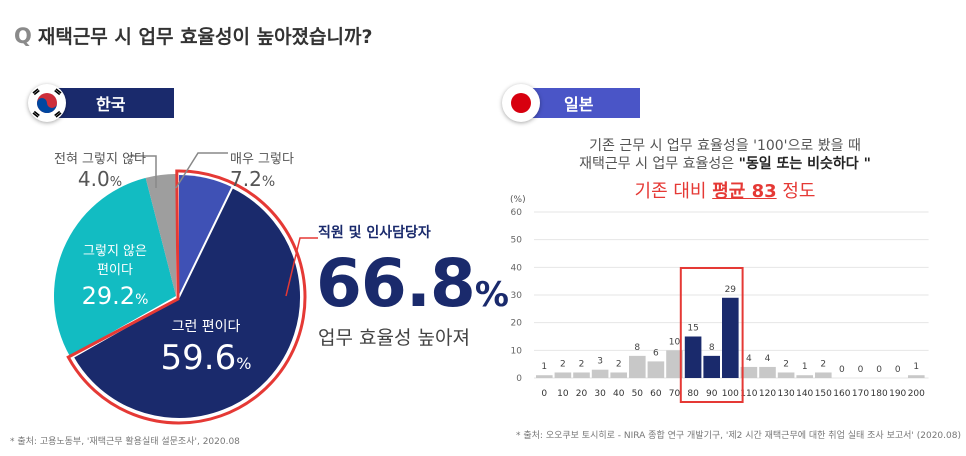  I want to click on x-tick-label: 150, so click(823, 394).